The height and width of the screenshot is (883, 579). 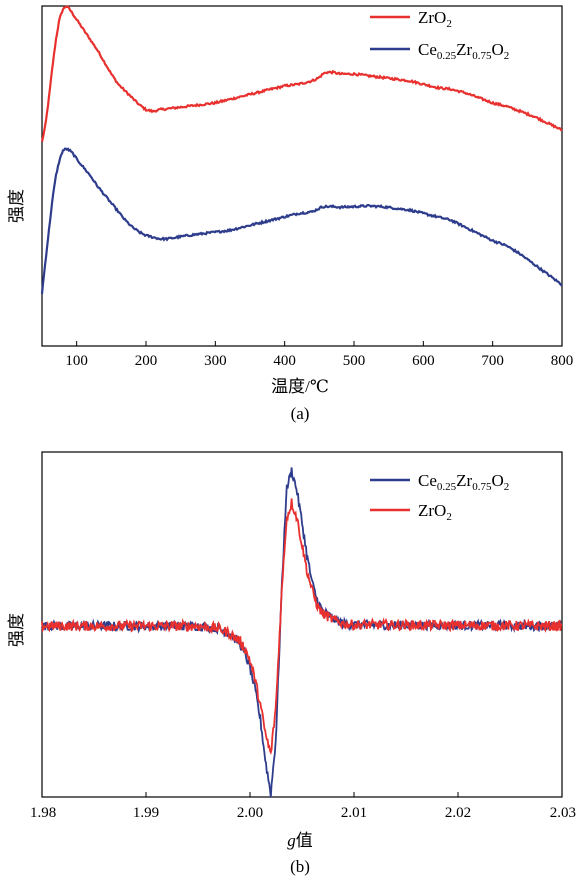 I want to click on x-tick-label-b: 1.99, so click(x=146, y=813).